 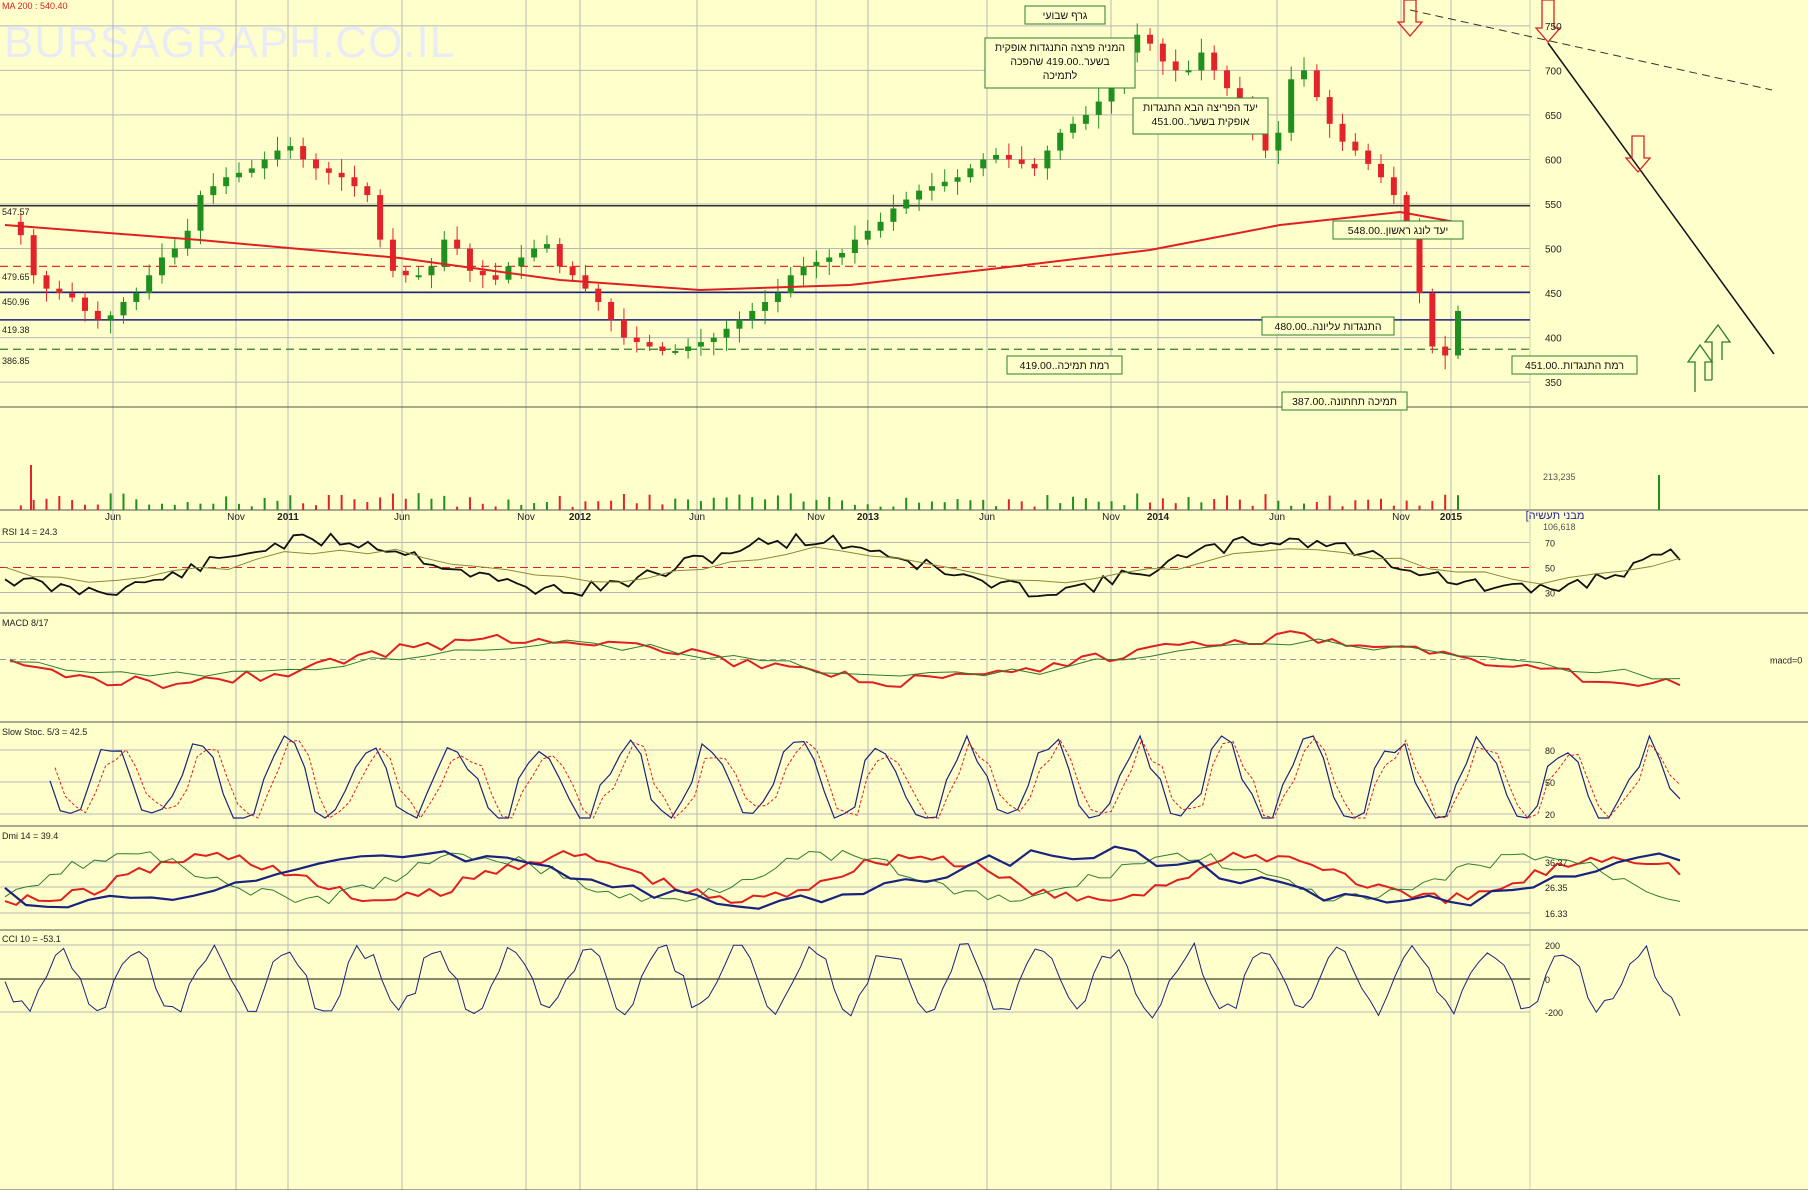 I want to click on price-tick-label: 350, so click(x=1553, y=383).